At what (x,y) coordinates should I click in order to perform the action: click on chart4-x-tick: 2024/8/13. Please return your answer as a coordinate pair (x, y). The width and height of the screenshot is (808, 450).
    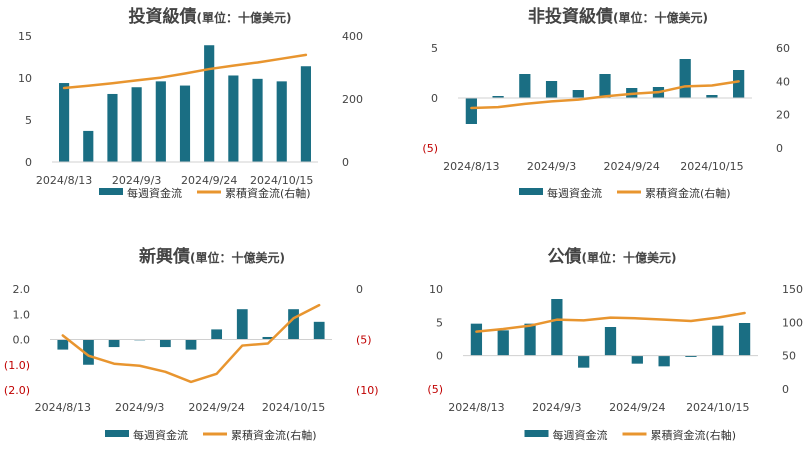
    Looking at the image, I should click on (476, 407).